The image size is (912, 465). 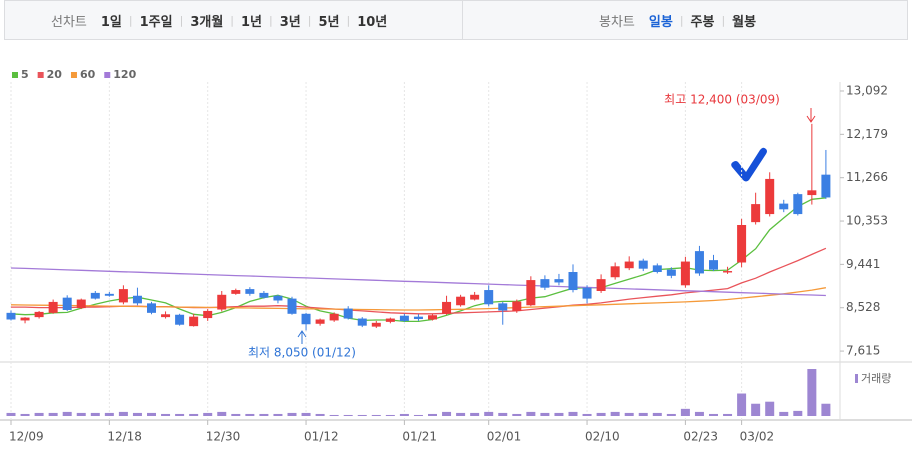 What do you see at coordinates (700, 437) in the screenshot?
I see `x-tick-label: 02/23` at bounding box center [700, 437].